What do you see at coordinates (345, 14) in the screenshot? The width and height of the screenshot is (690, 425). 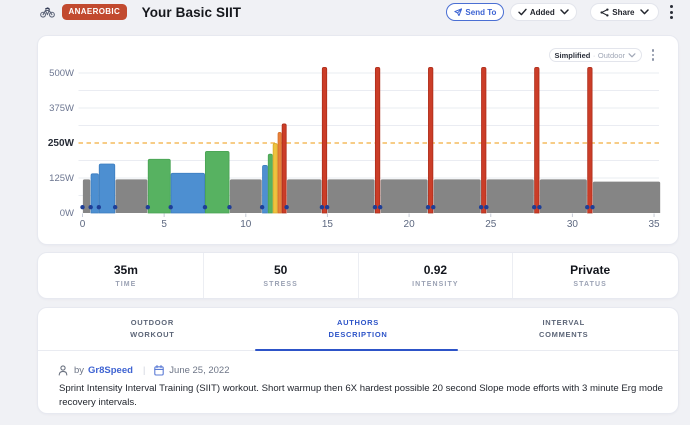 I see `page-header: ANAEROBIC Your Basic SIIT Send To Added` at bounding box center [345, 14].